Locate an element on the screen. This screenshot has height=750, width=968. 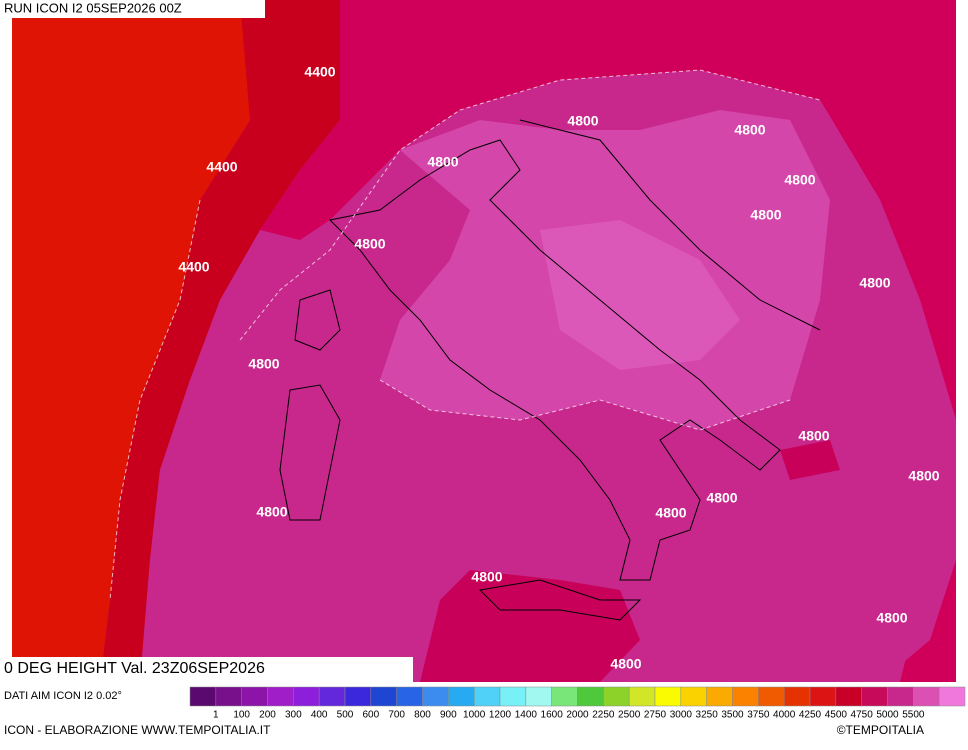
legend-label: 4750 is located at coordinates (862, 715).